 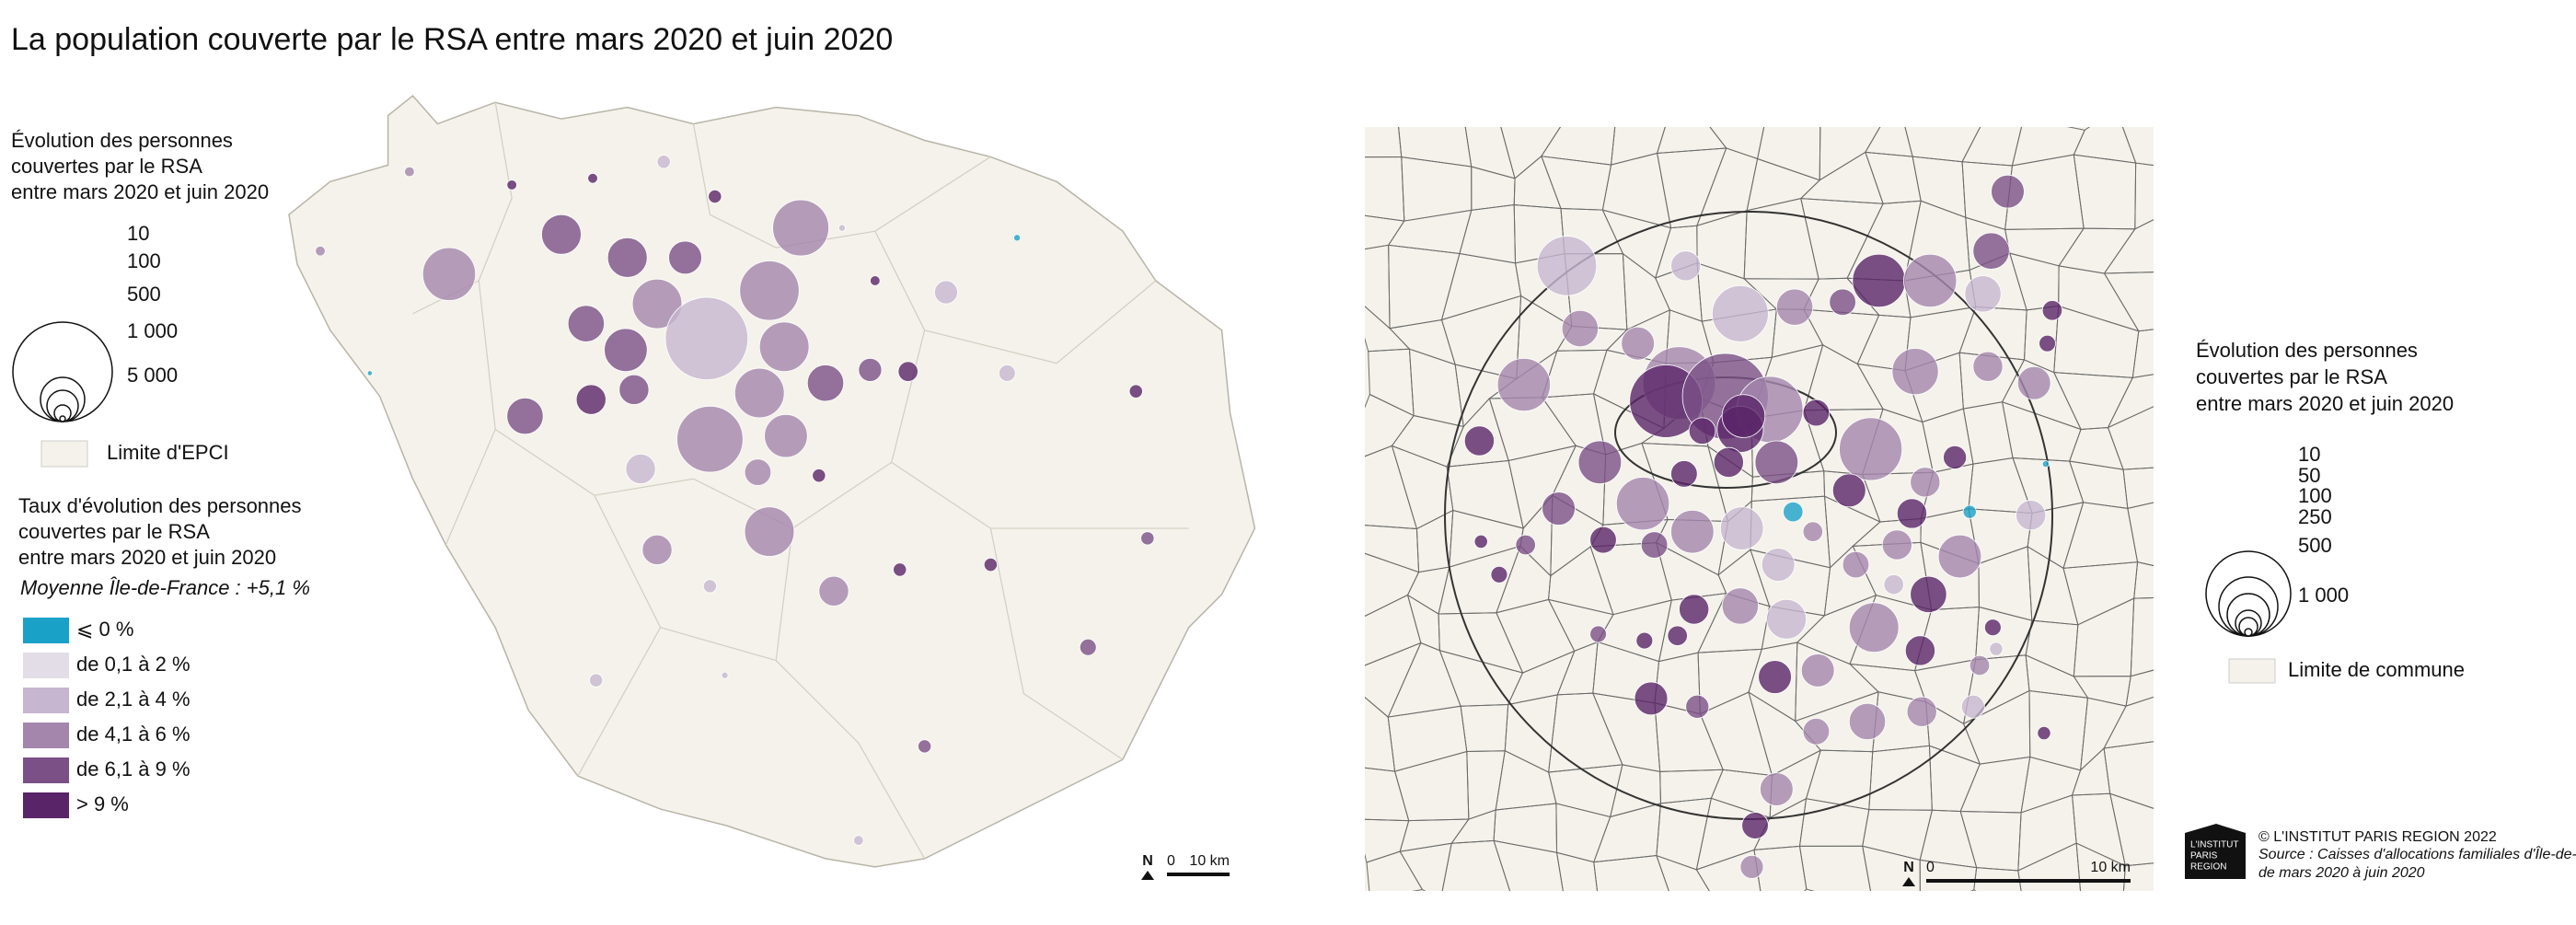 What do you see at coordinates (2341, 873) in the screenshot?
I see `source: de mars 2020 à juin 2020` at bounding box center [2341, 873].